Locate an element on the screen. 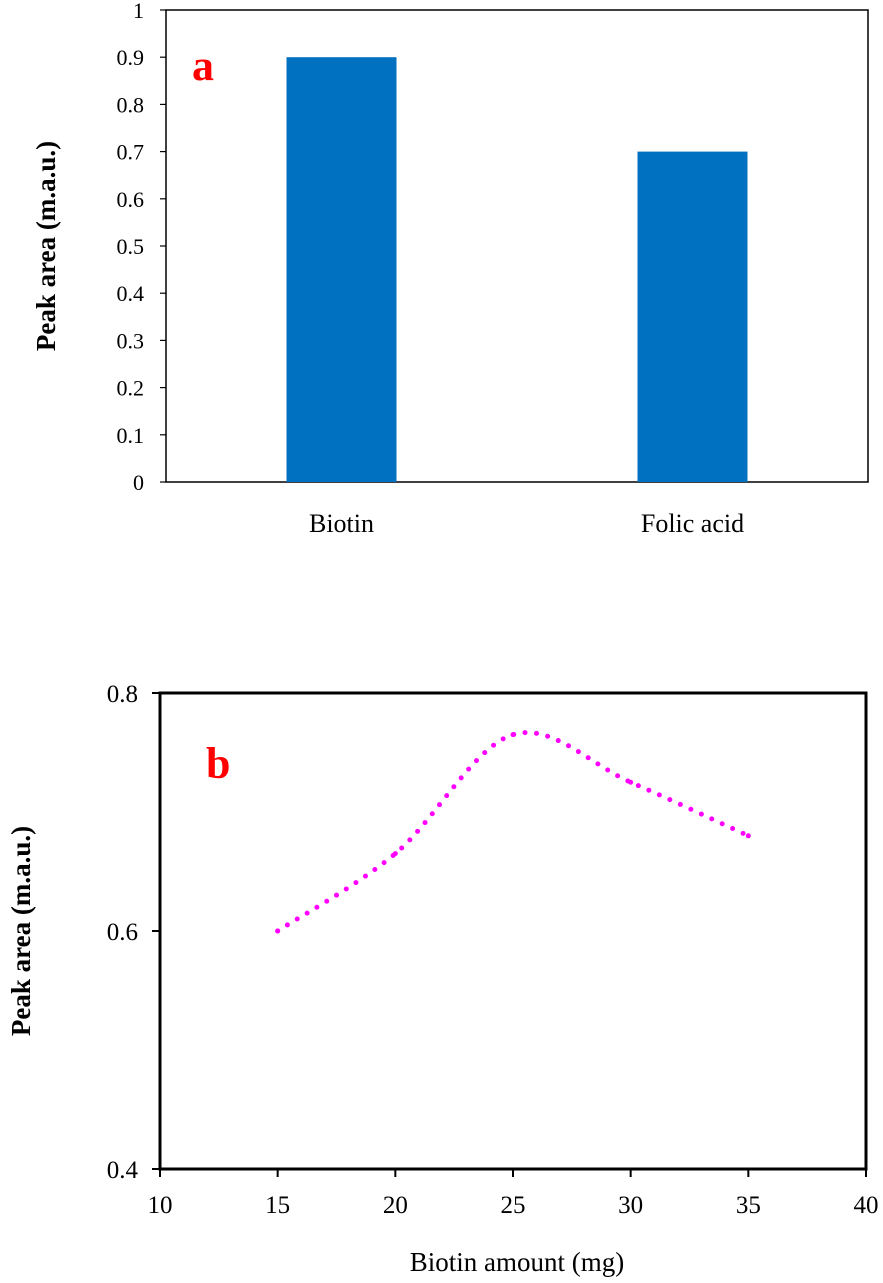 The height and width of the screenshot is (1283, 883). panel-b-x-tick-label: 30 is located at coordinates (630, 1205).